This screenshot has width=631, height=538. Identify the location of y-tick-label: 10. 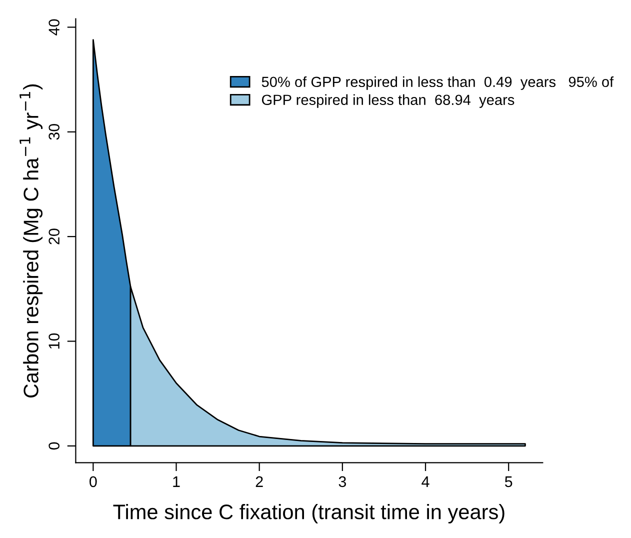
(54, 341).